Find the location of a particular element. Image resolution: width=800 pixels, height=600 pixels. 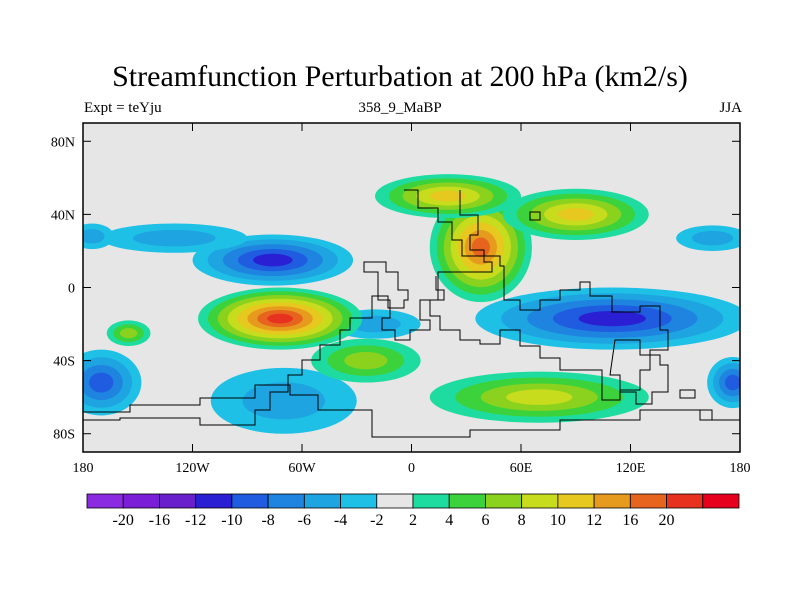

colorbar-label: -2 is located at coordinates (376, 520).